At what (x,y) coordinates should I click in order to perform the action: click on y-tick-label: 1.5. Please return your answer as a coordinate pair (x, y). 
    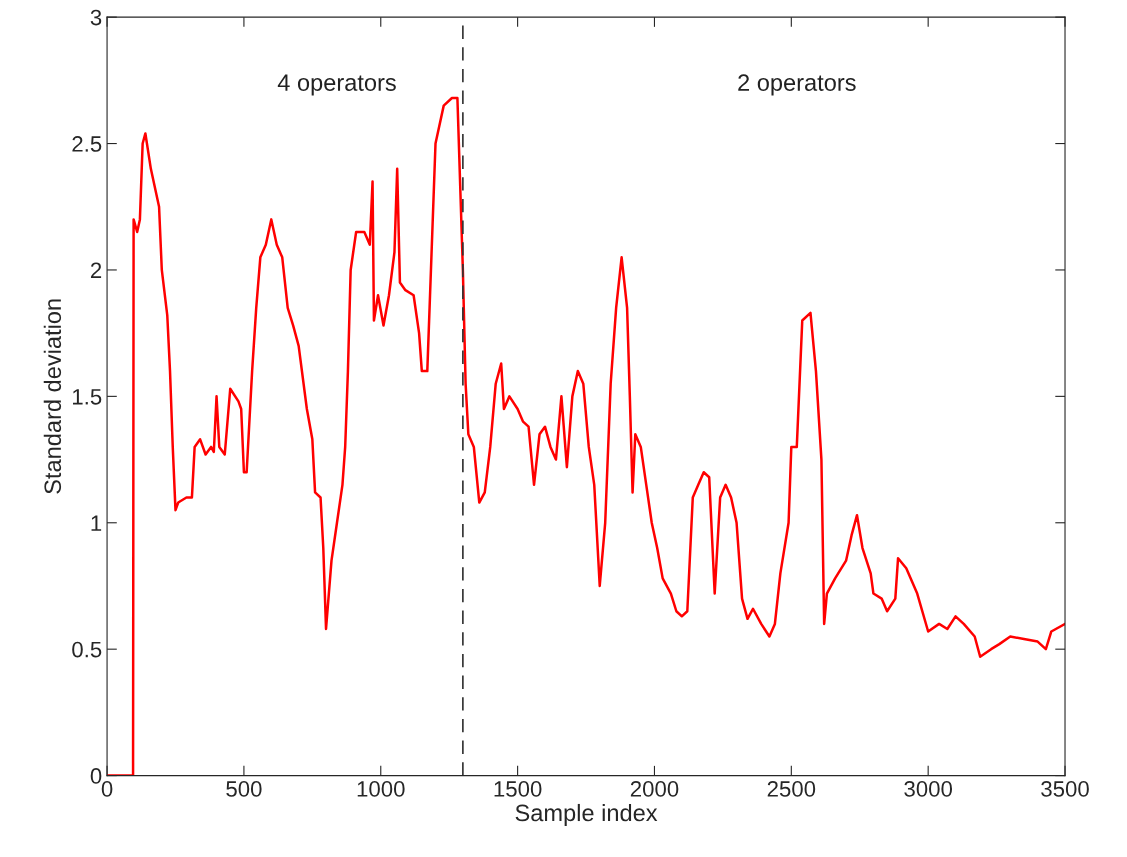
    Looking at the image, I should click on (87, 397).